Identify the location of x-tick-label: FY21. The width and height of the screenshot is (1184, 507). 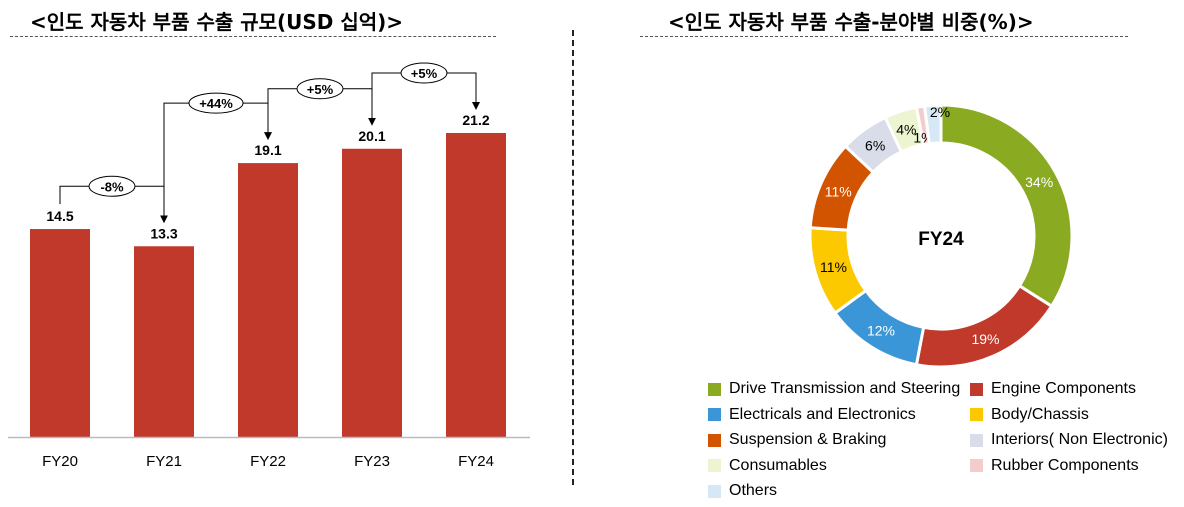
(164, 461).